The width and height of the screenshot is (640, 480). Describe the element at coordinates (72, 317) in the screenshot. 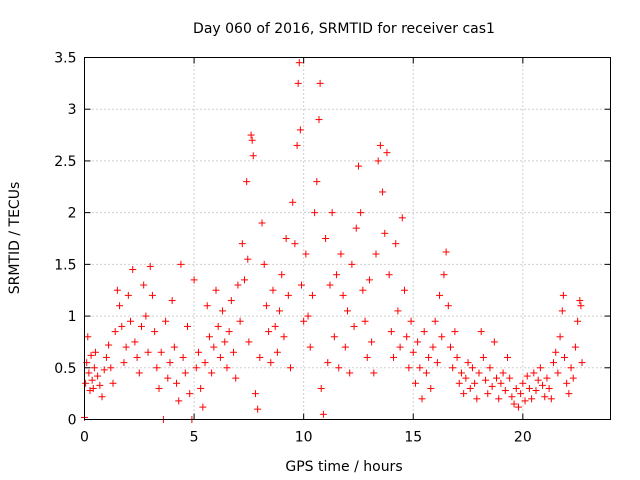

I see `y-tick-label: 1` at that location.